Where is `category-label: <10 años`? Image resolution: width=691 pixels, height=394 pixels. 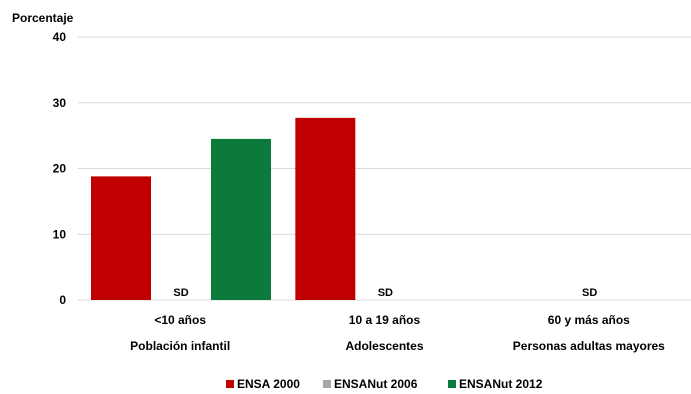 category-label: <10 años is located at coordinates (180, 320).